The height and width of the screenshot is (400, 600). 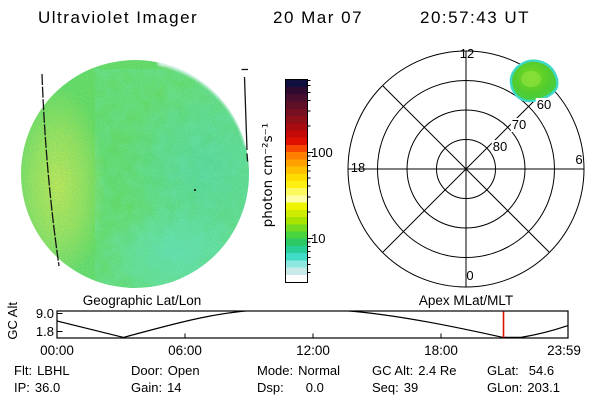 What do you see at coordinates (50, 170) in the screenshot?
I see `disk-meridian-line-left` at bounding box center [50, 170].